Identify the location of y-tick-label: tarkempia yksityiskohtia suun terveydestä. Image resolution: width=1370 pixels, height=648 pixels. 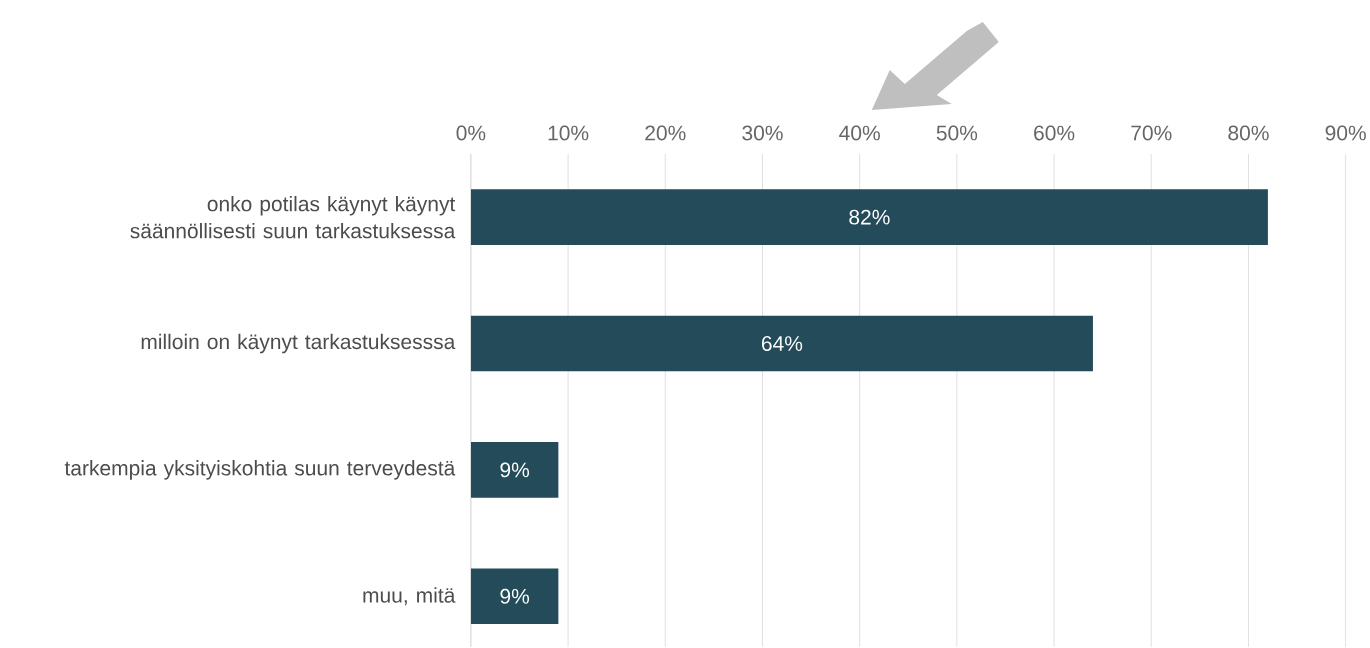
(260, 470).